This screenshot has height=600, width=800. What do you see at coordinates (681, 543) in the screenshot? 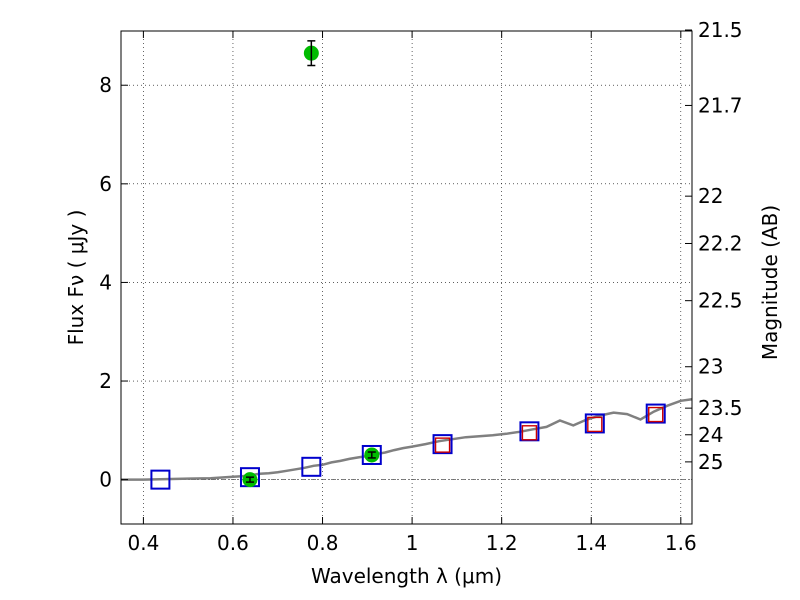
I see `x-tick-label: 1.6` at bounding box center [681, 543].